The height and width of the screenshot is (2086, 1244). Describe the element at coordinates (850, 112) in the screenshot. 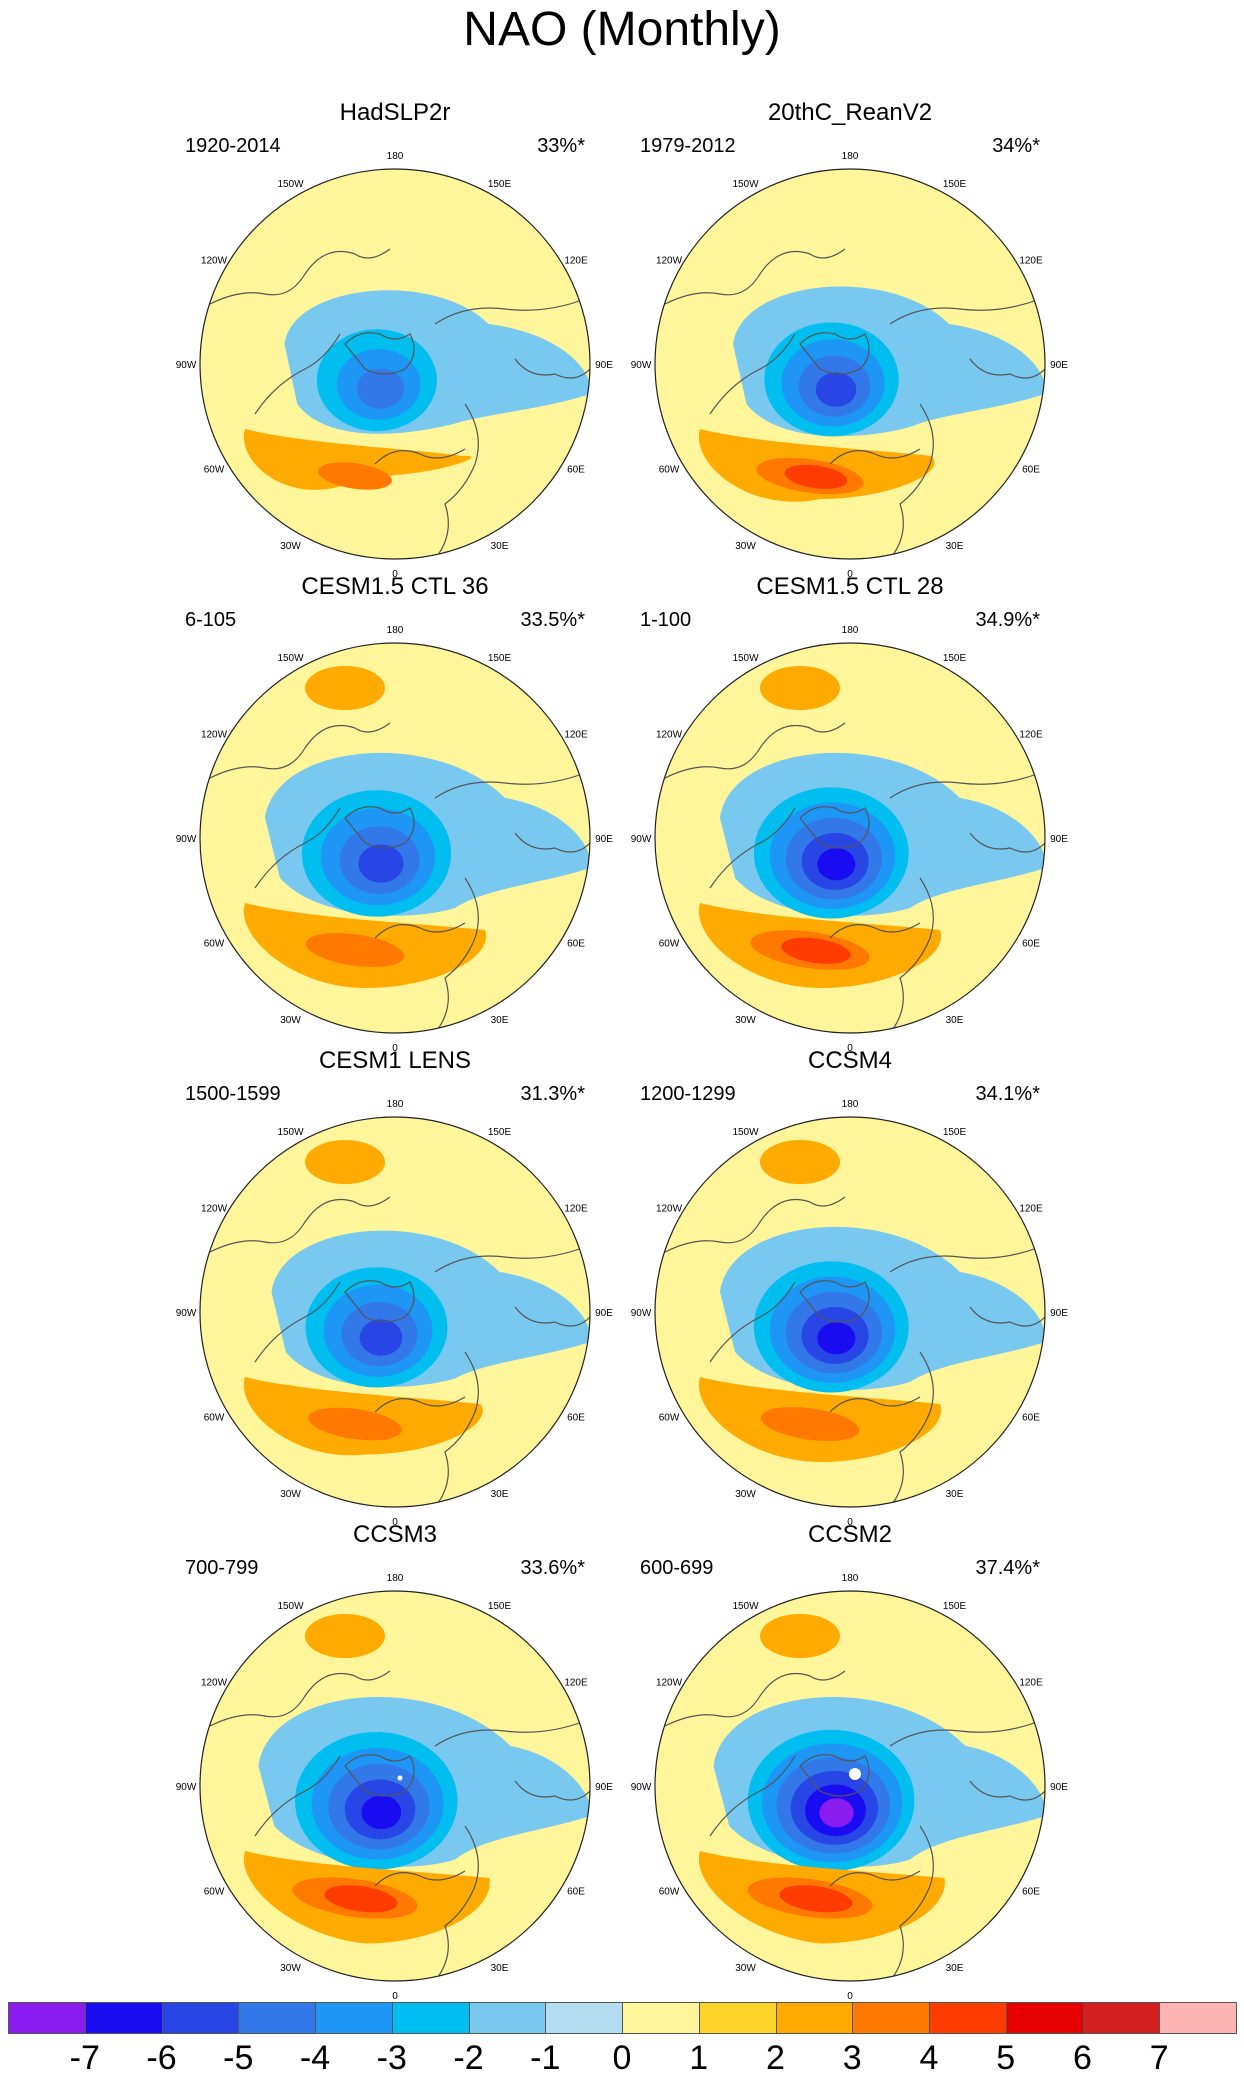

I see `panel-title: 20thC_ReanV2` at that location.